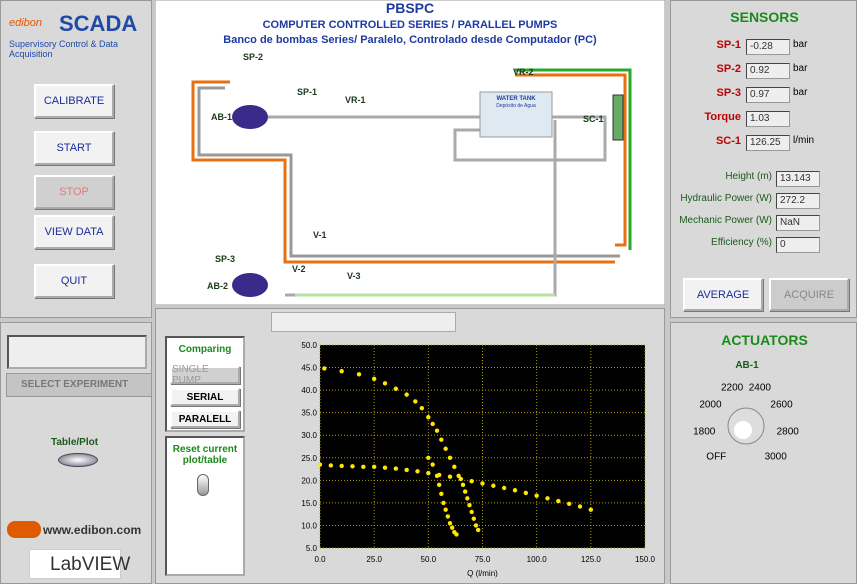 The width and height of the screenshot is (857, 584). What do you see at coordinates (26, 23) in the screenshot?
I see `logo: edibon` at bounding box center [26, 23].